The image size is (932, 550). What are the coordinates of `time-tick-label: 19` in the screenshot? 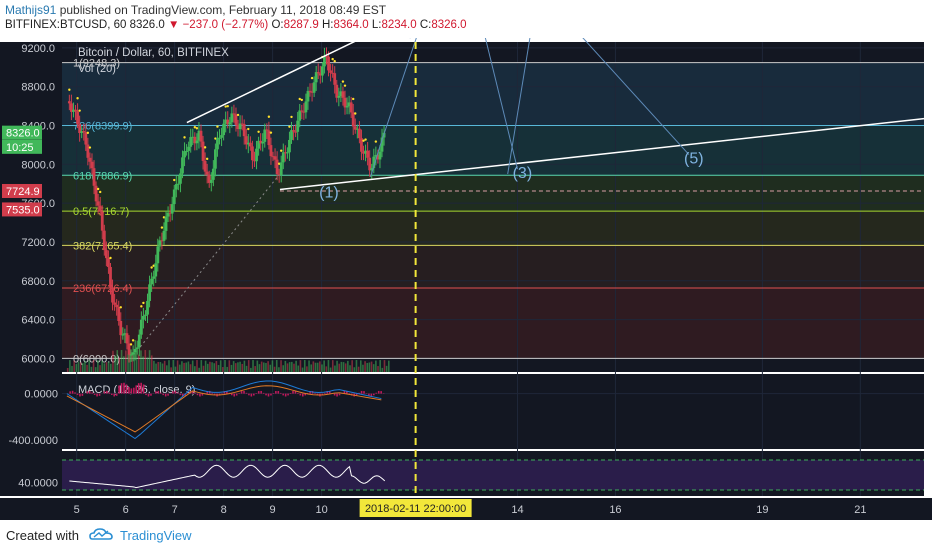 It's located at (762, 510).